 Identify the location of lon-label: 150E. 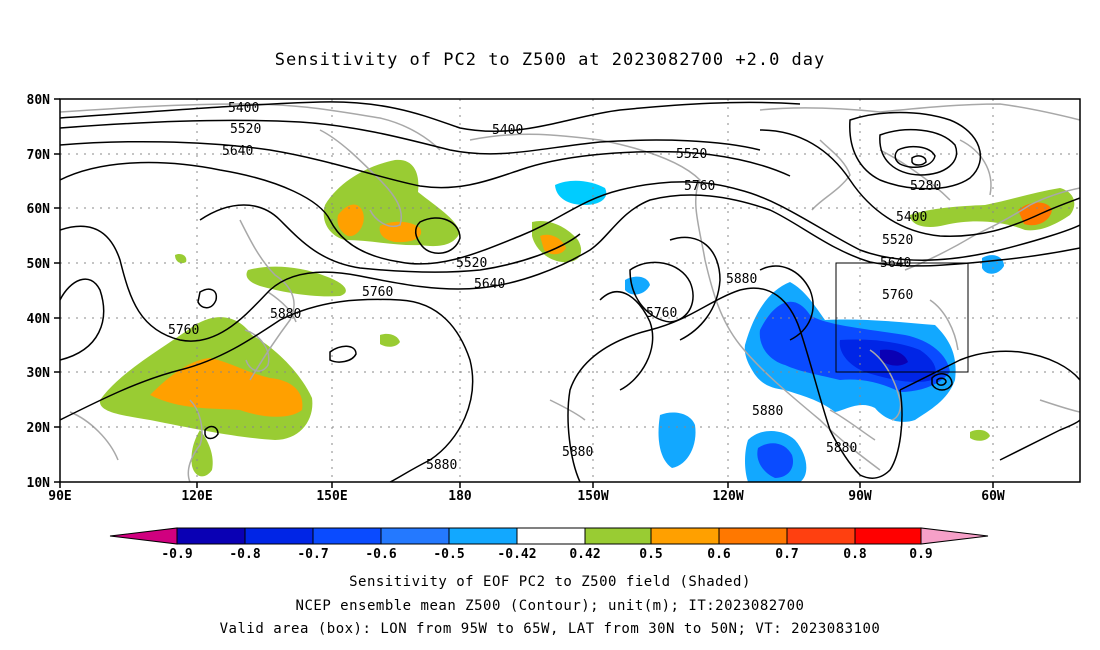
(331, 496).